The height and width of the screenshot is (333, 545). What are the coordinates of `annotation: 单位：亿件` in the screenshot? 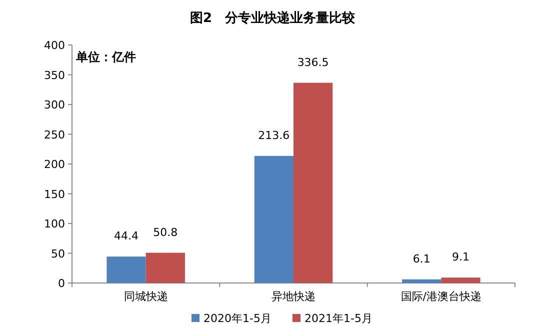 It's located at (105, 57).